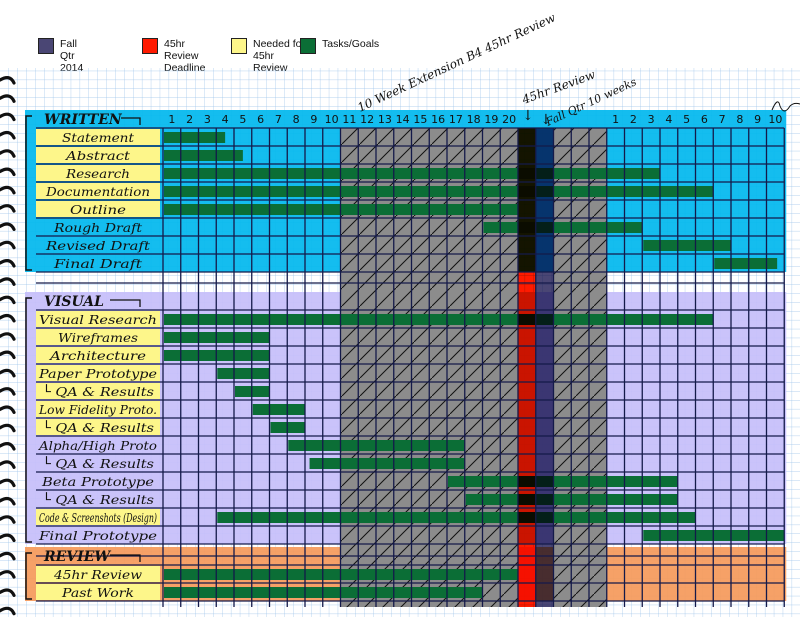 This screenshot has height=617, width=800. What do you see at coordinates (491, 119) in the screenshot?
I see `column-header-week: 19` at bounding box center [491, 119].